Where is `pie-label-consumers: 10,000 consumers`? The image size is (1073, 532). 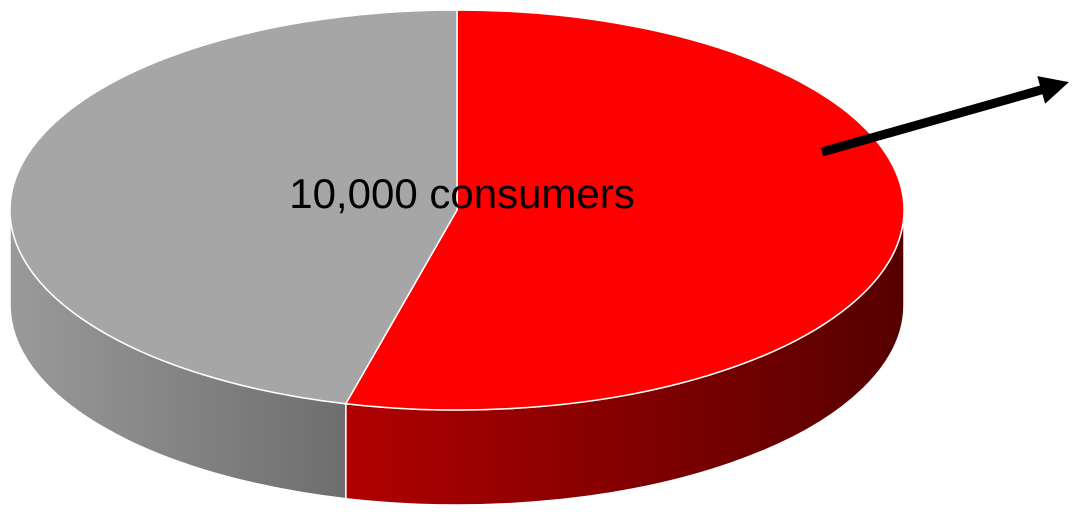
pie-label-consumers: 10,000 consumers is located at coordinates (462, 193).